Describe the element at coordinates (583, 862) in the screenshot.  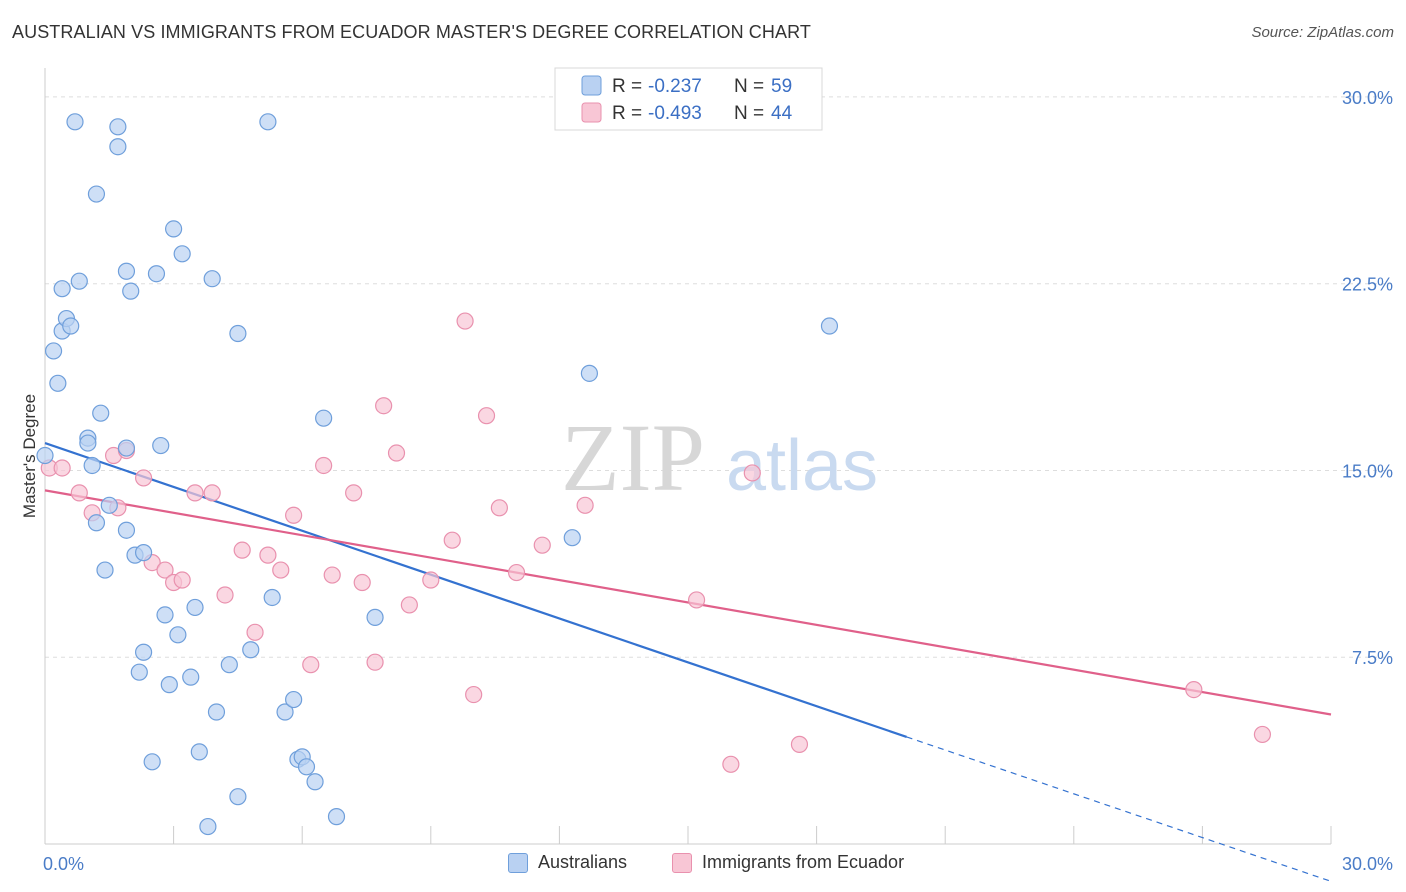
I see `legend-label-australians: Australians` at that location.